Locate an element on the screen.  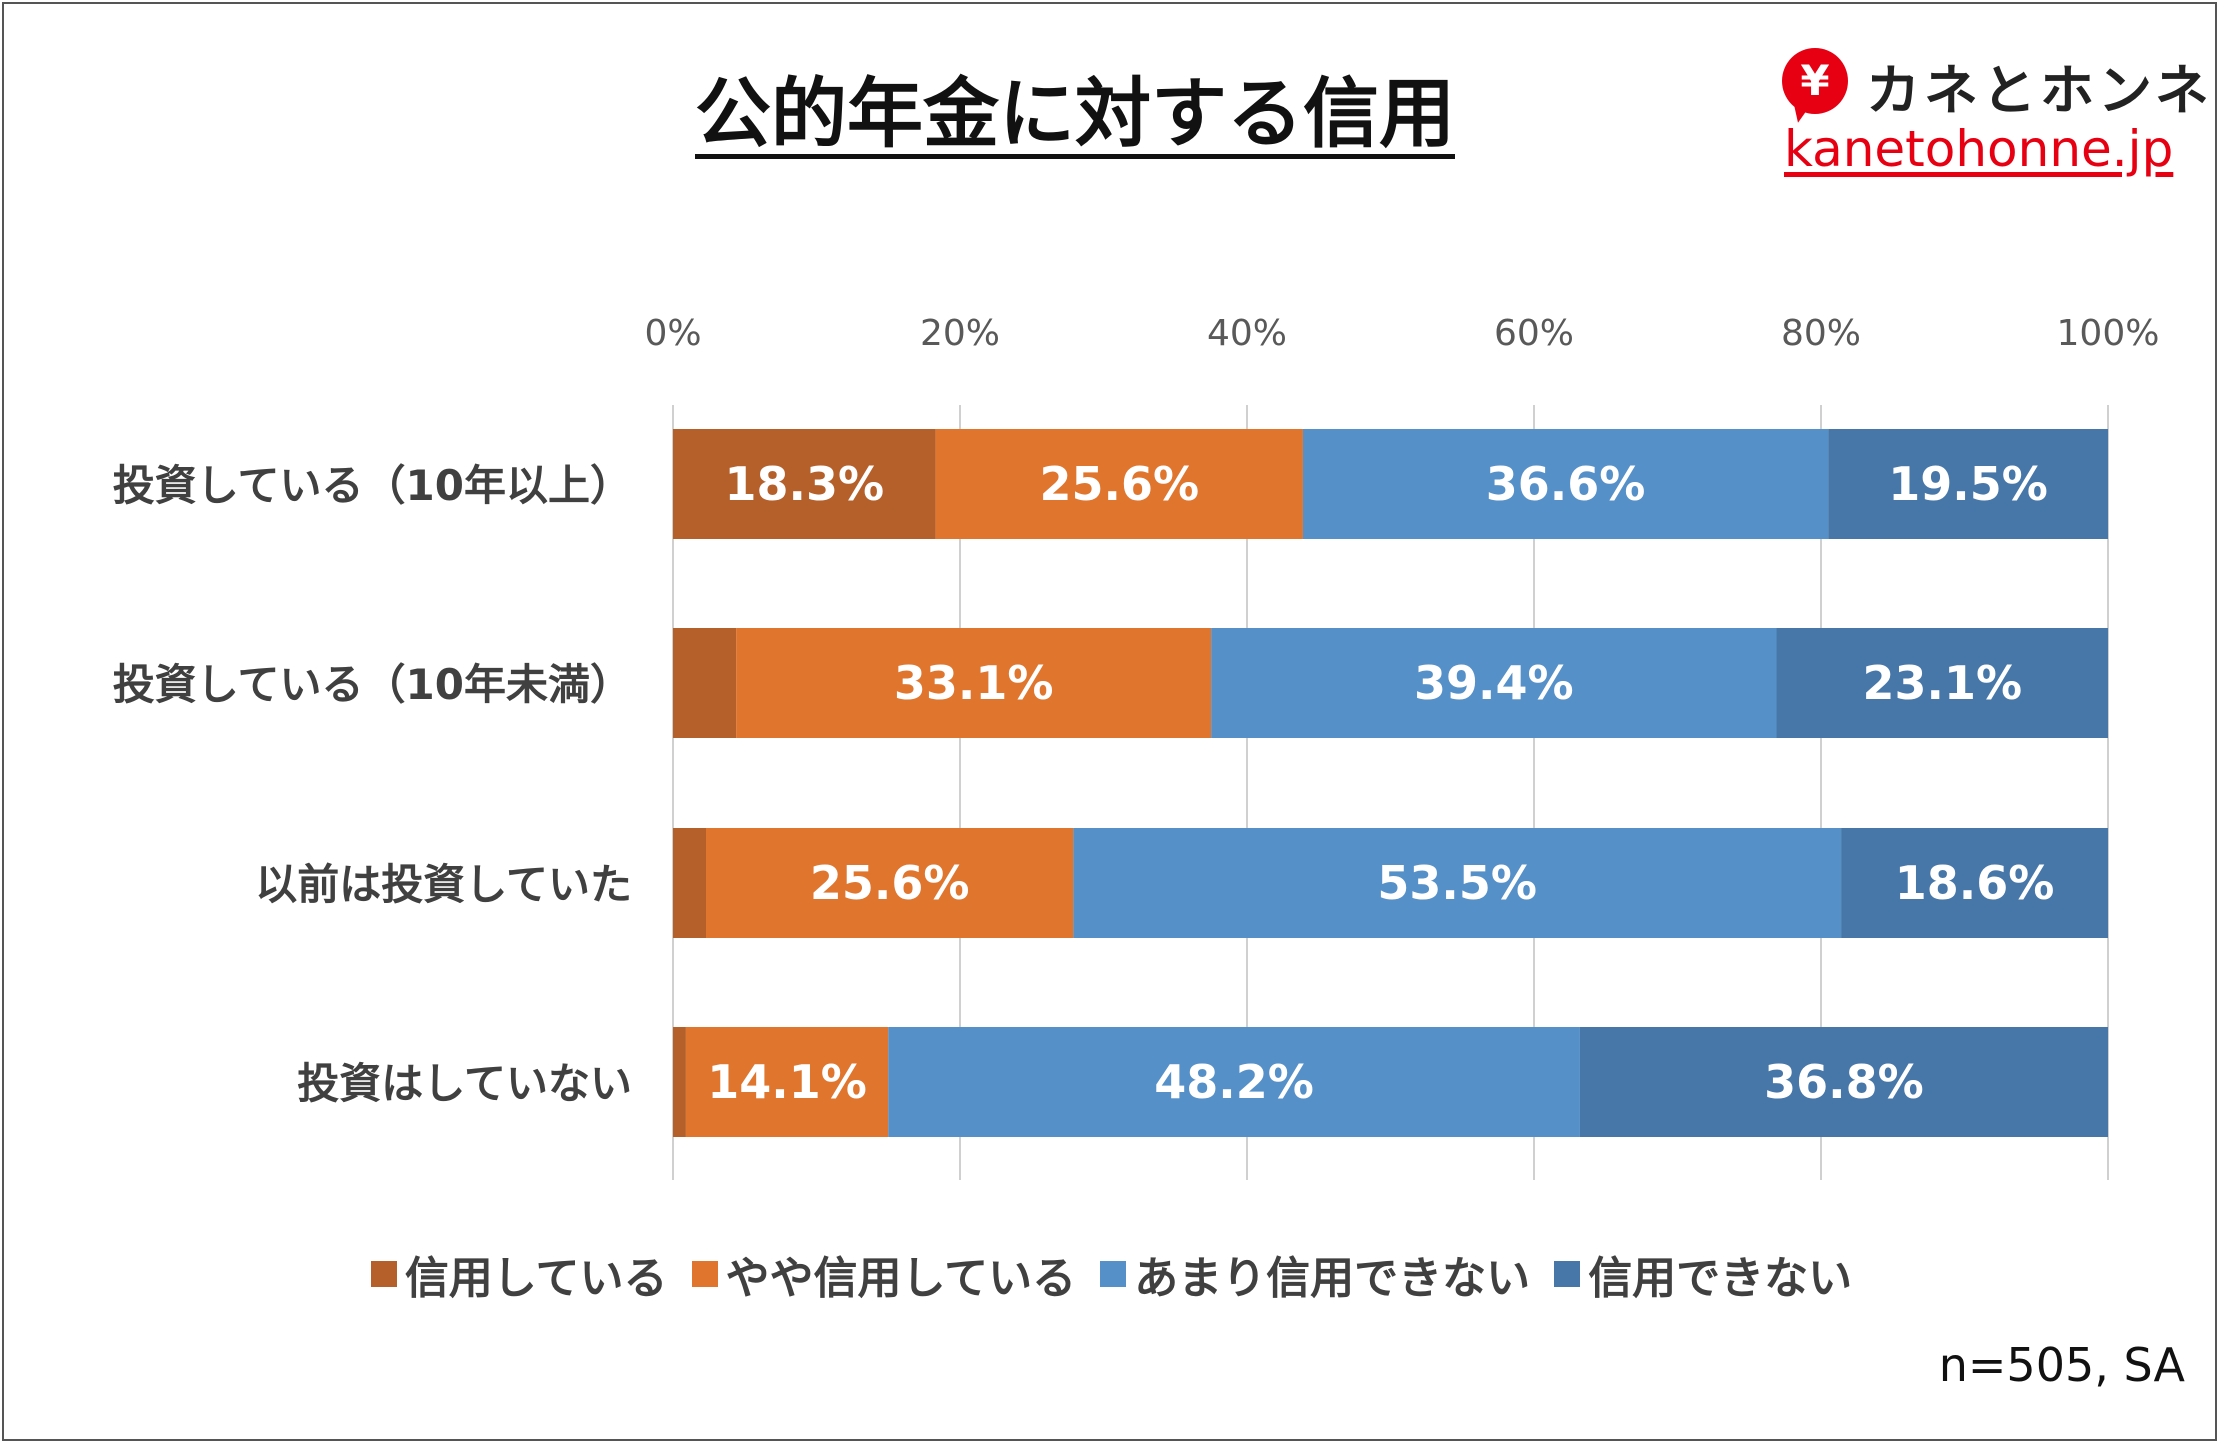
chart-title: 公的年金に対する信用 is located at coordinates (1075, 113).